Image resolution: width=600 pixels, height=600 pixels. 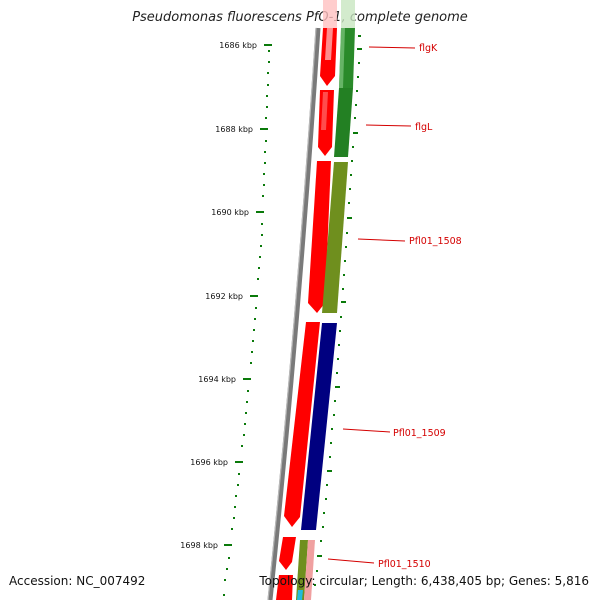 What do you see at coordinates (419, 433) in the screenshot?
I see `gene-label-pfl01-1509: Pfl01_1509` at bounding box center [419, 433].